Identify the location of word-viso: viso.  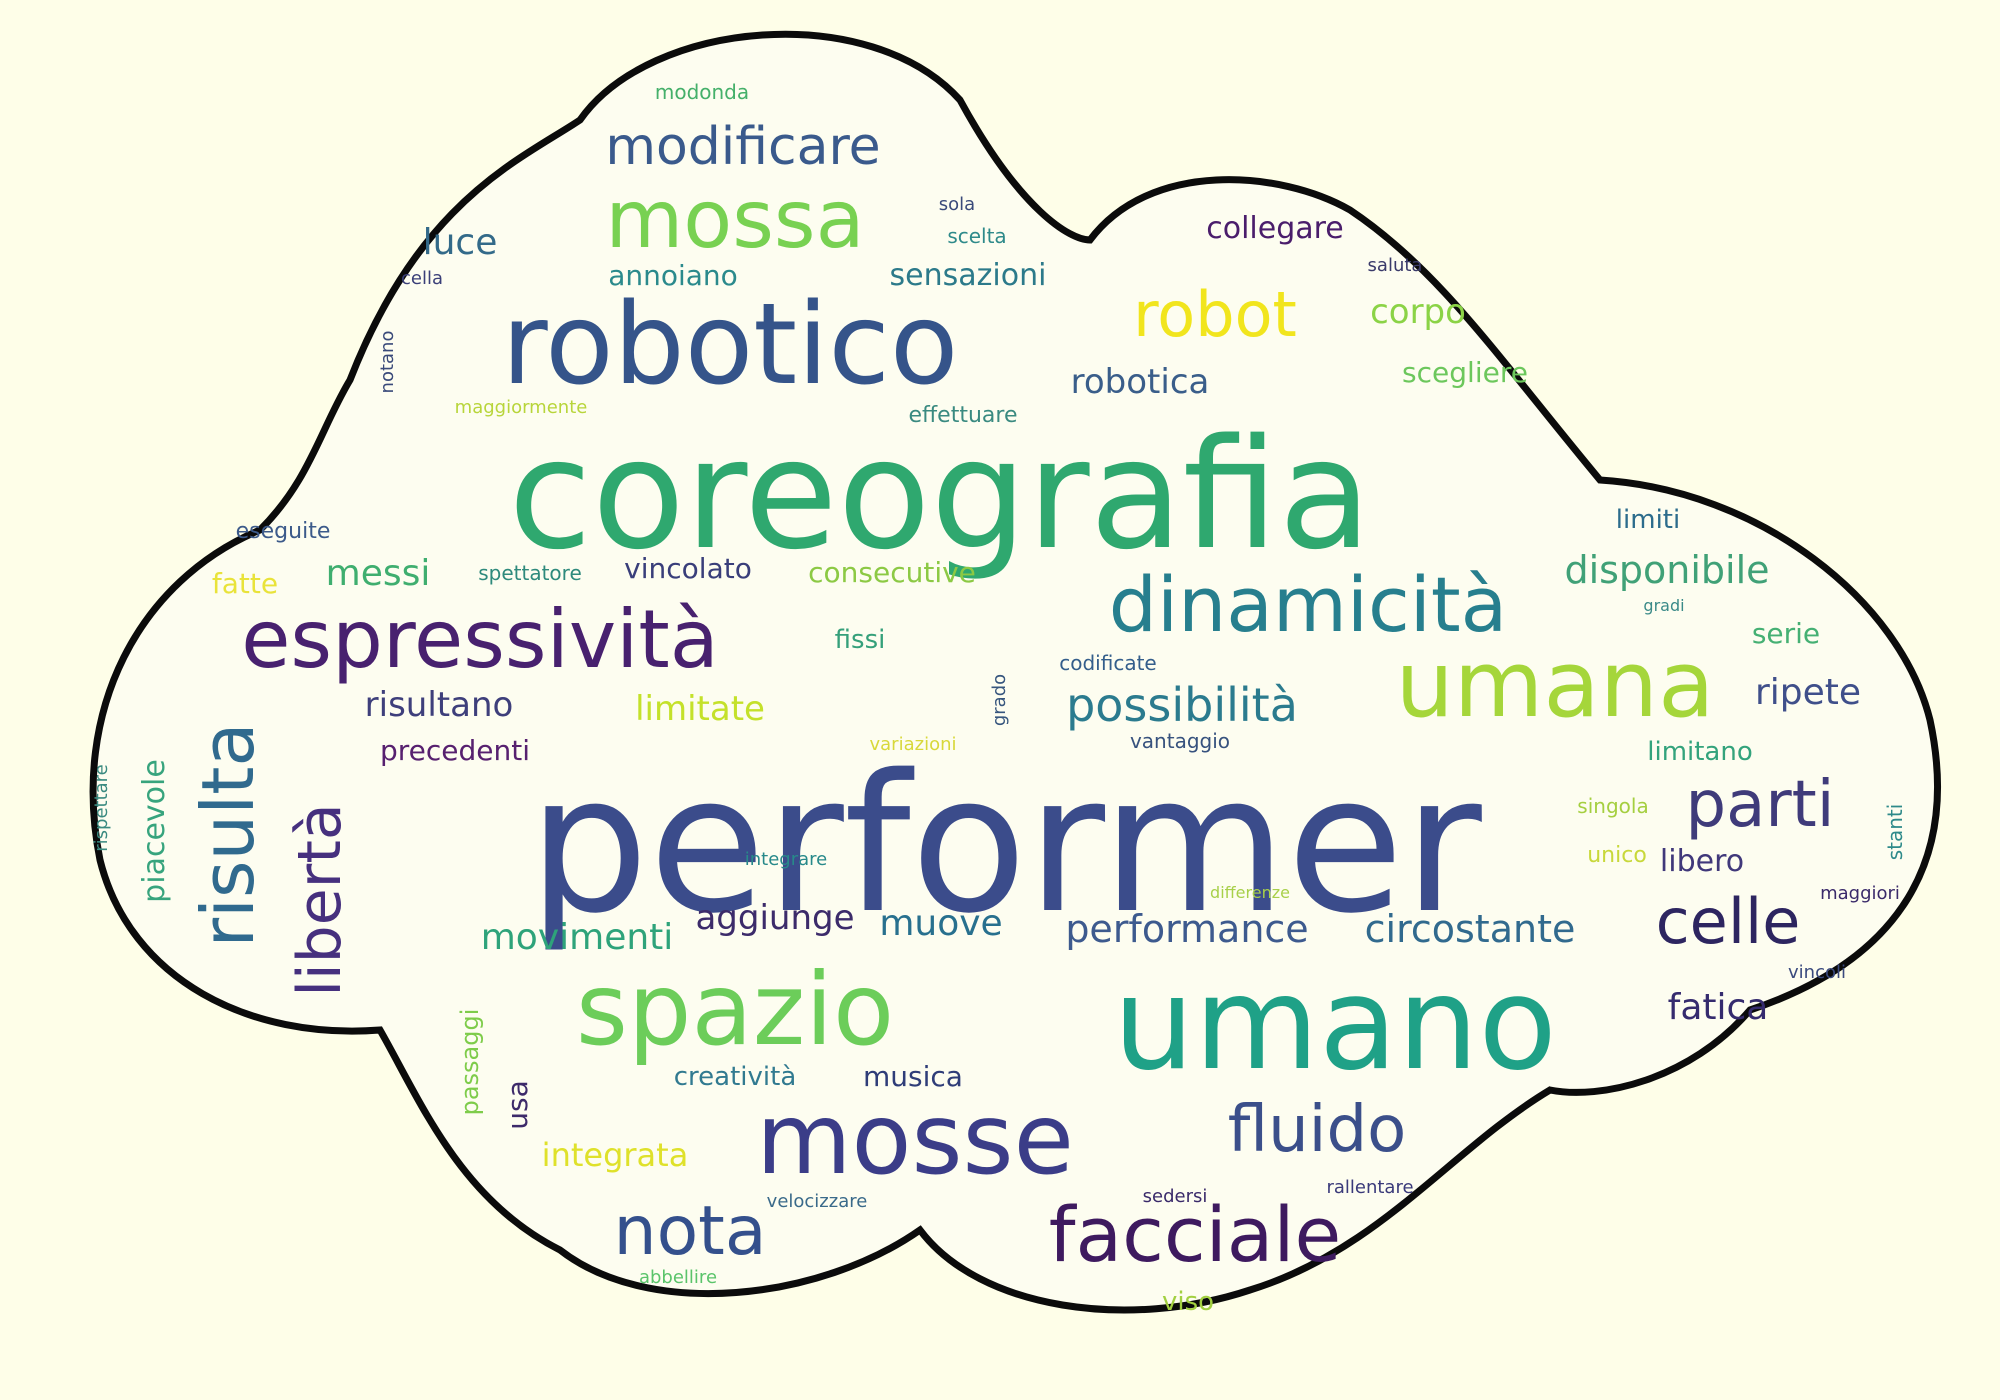
(1188, 1302).